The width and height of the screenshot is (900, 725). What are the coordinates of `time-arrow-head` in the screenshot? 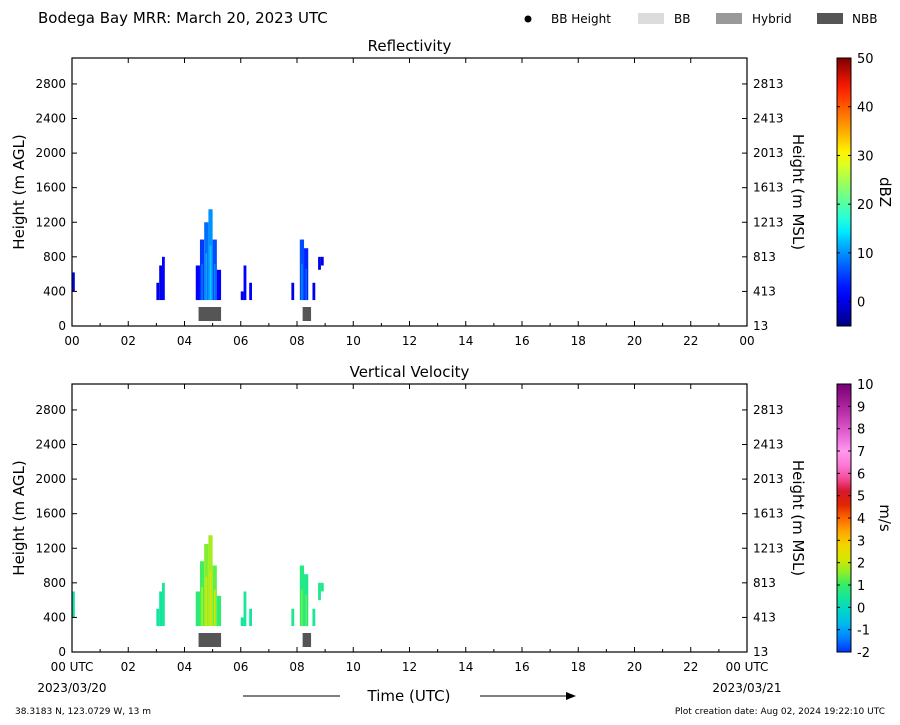 It's located at (571, 696).